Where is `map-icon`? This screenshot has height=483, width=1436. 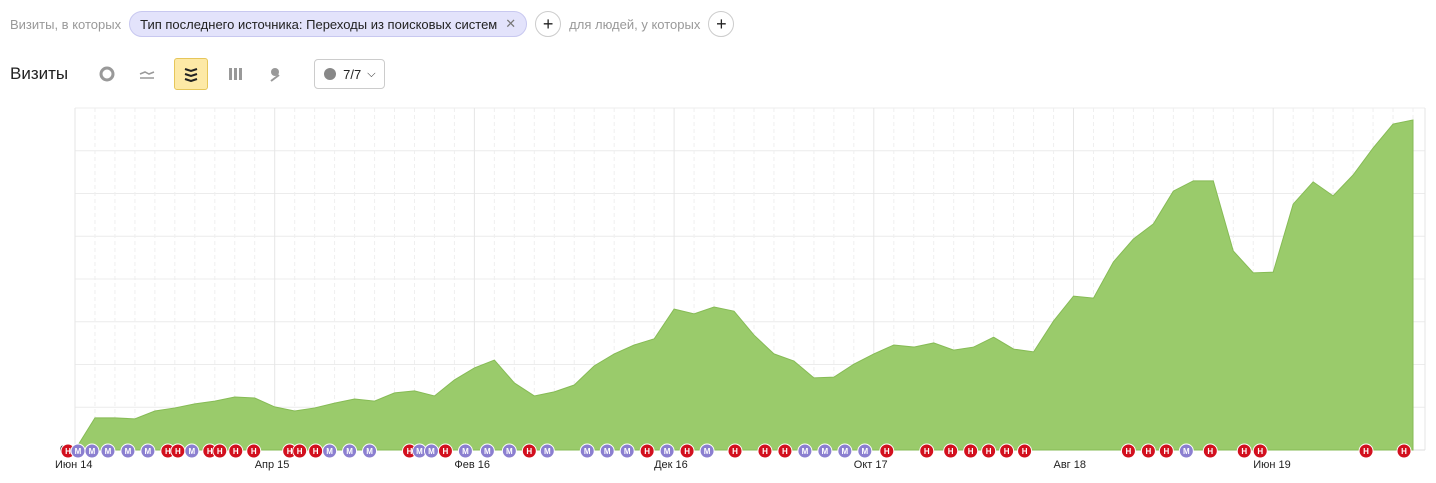
map-icon is located at coordinates (275, 74).